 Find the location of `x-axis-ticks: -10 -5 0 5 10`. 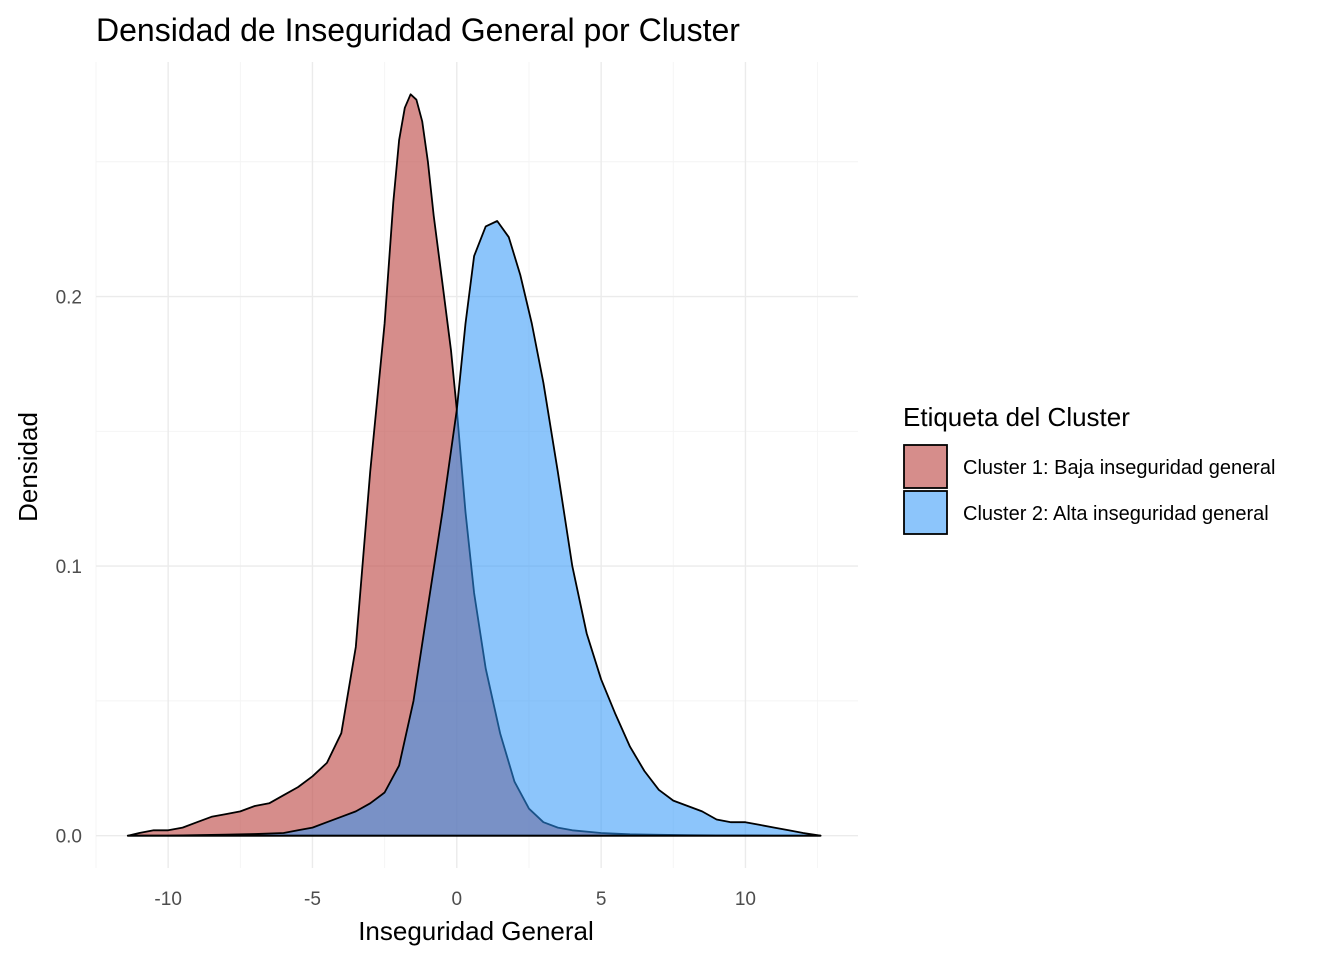

x-axis-ticks: -10 -5 0 5 10 is located at coordinates (455, 899).